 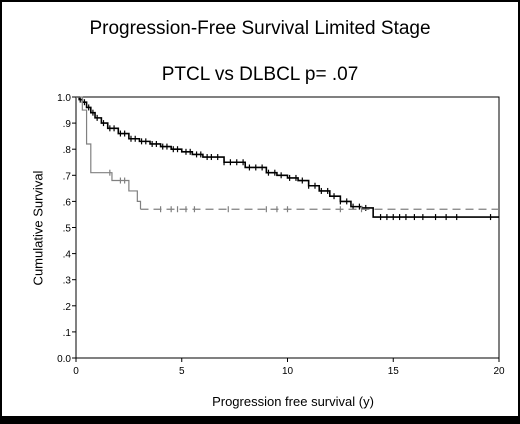 I want to click on y-tick-label: .9, so click(x=67, y=124).